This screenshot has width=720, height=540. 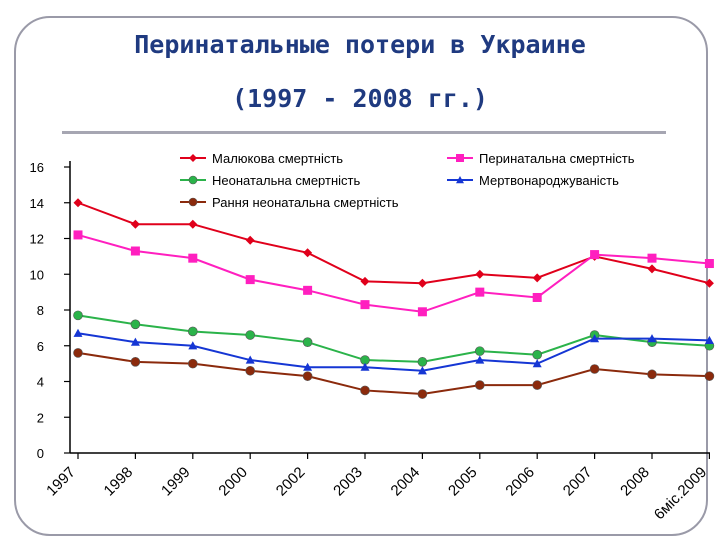 I want to click on x-tick-label: 1998, so click(x=119, y=482).